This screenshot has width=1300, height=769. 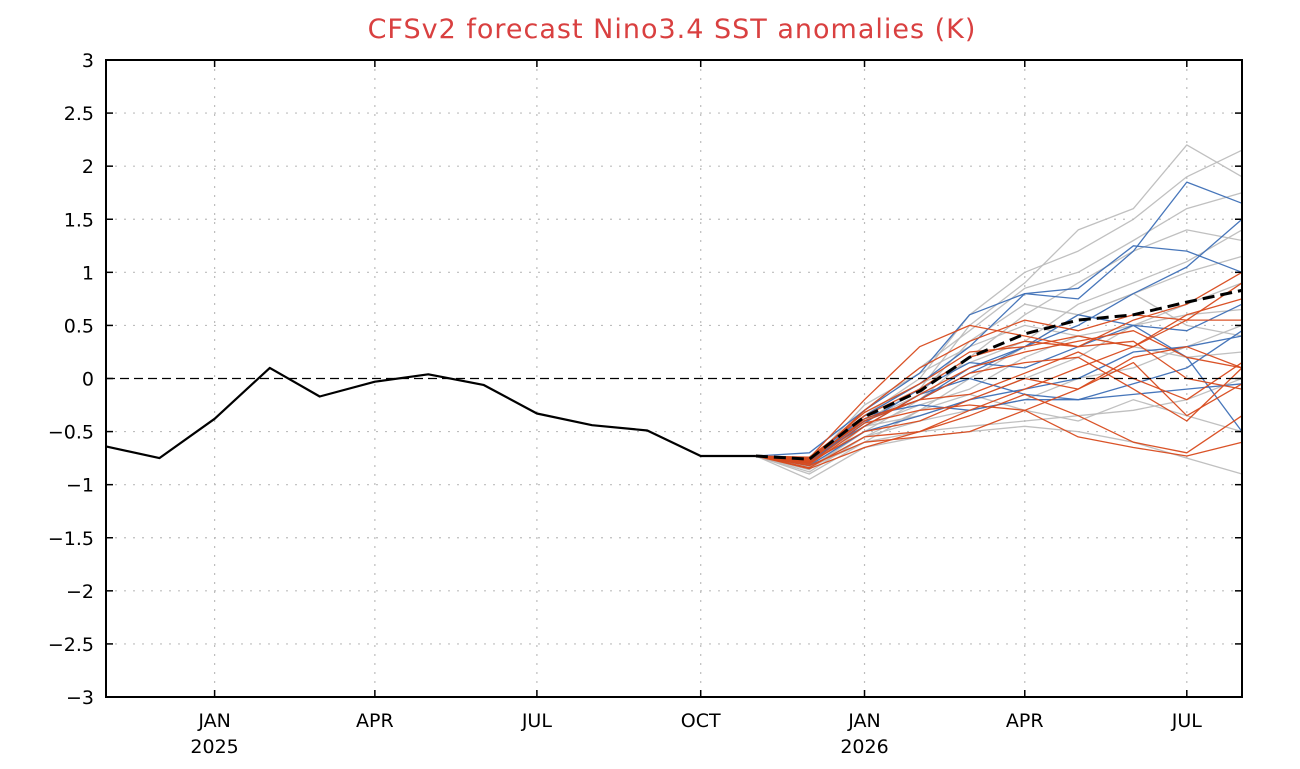 I want to click on chart-title: CFSv2 forecast Nino3.4 SST anomalies (K), so click(x=672, y=29).